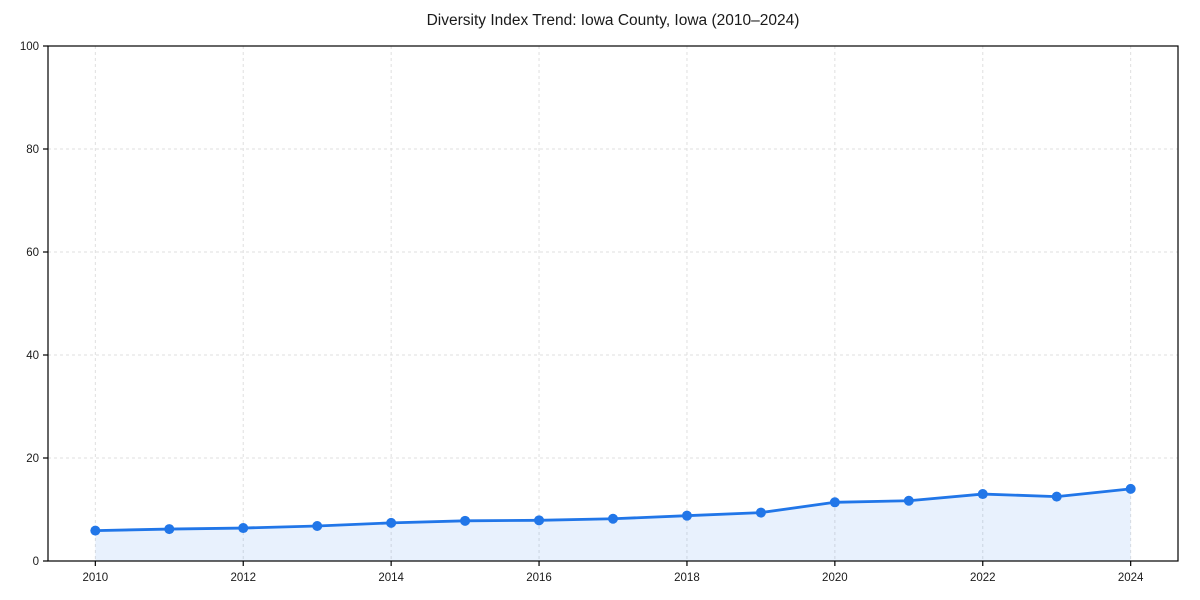 The width and height of the screenshot is (1200, 600). Describe the element at coordinates (243, 528) in the screenshot. I see `data-point-2012` at that location.